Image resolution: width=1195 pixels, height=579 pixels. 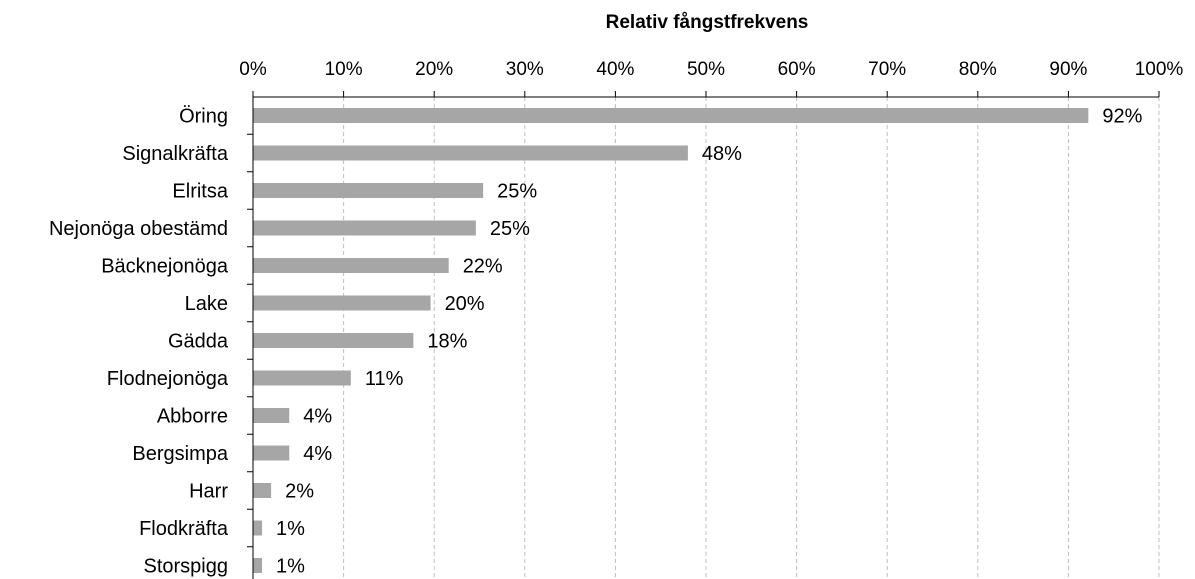 I want to click on category-label: Elritsa, so click(x=200, y=192).